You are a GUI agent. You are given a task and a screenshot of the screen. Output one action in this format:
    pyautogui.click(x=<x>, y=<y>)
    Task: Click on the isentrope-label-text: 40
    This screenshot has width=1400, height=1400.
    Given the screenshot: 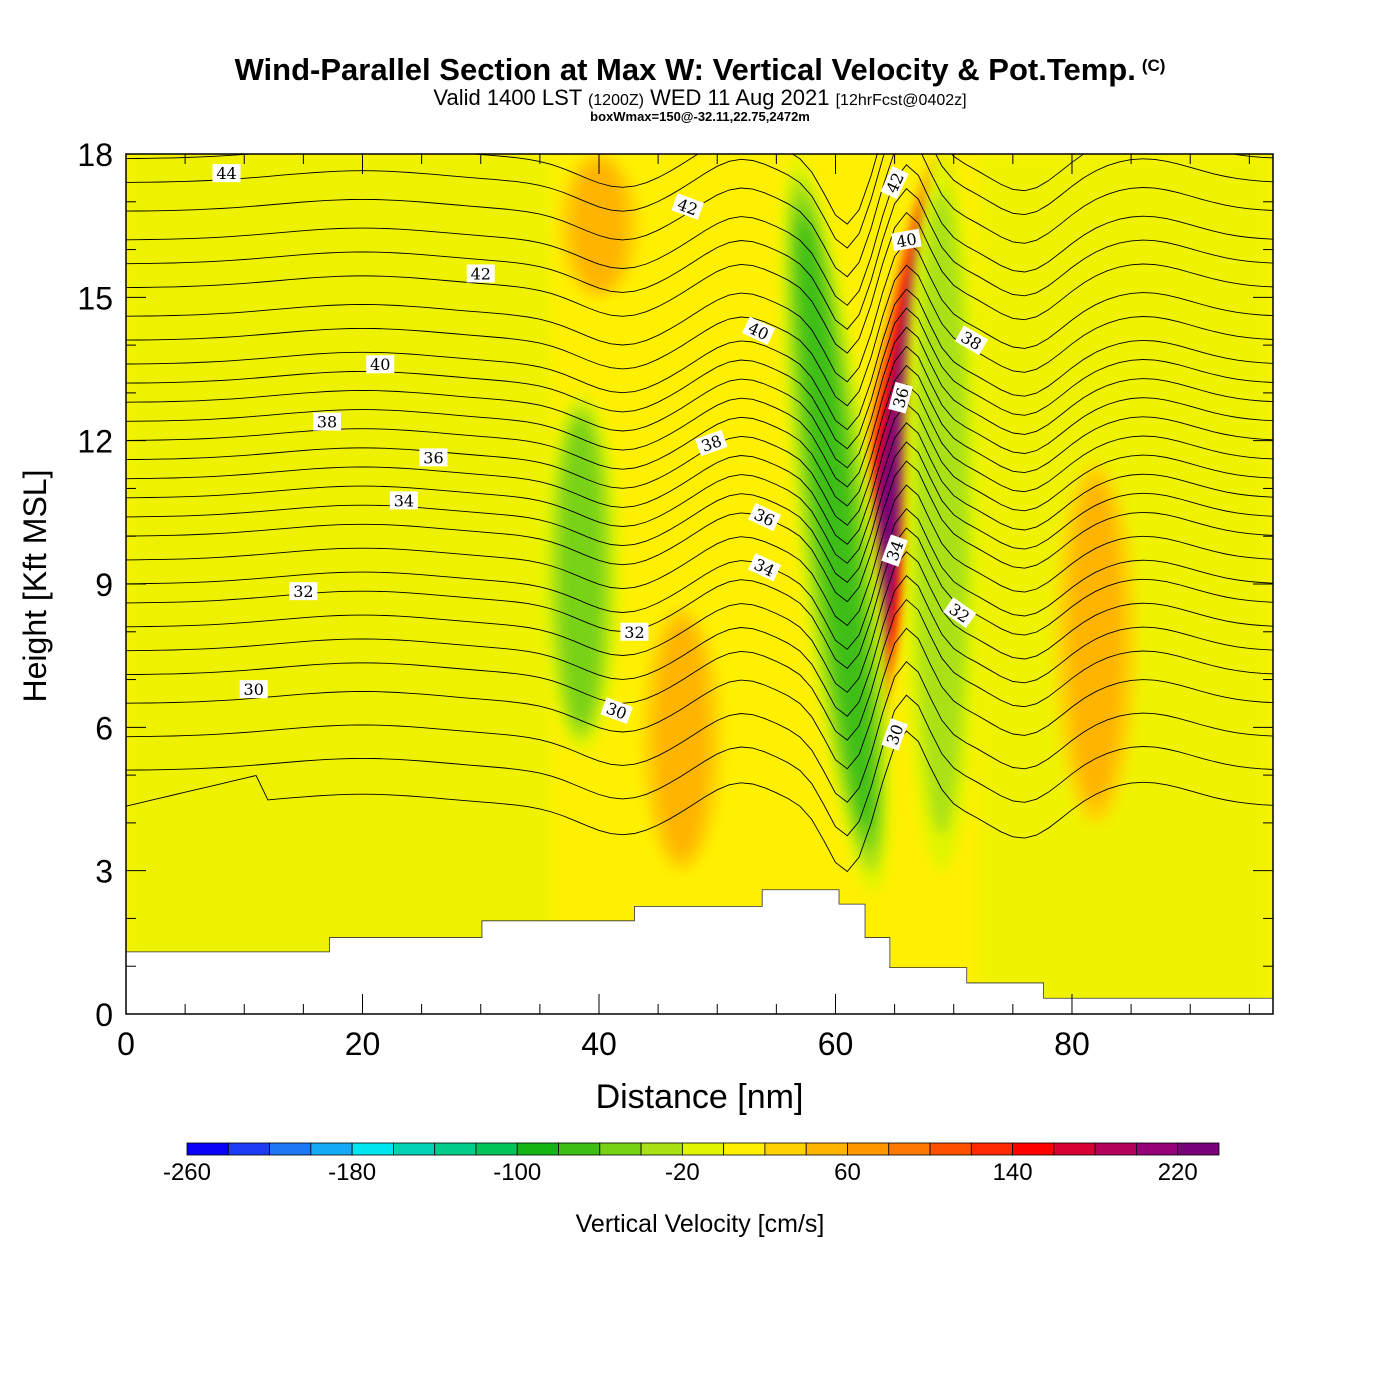 What is the action you would take?
    pyautogui.click(x=906, y=240)
    